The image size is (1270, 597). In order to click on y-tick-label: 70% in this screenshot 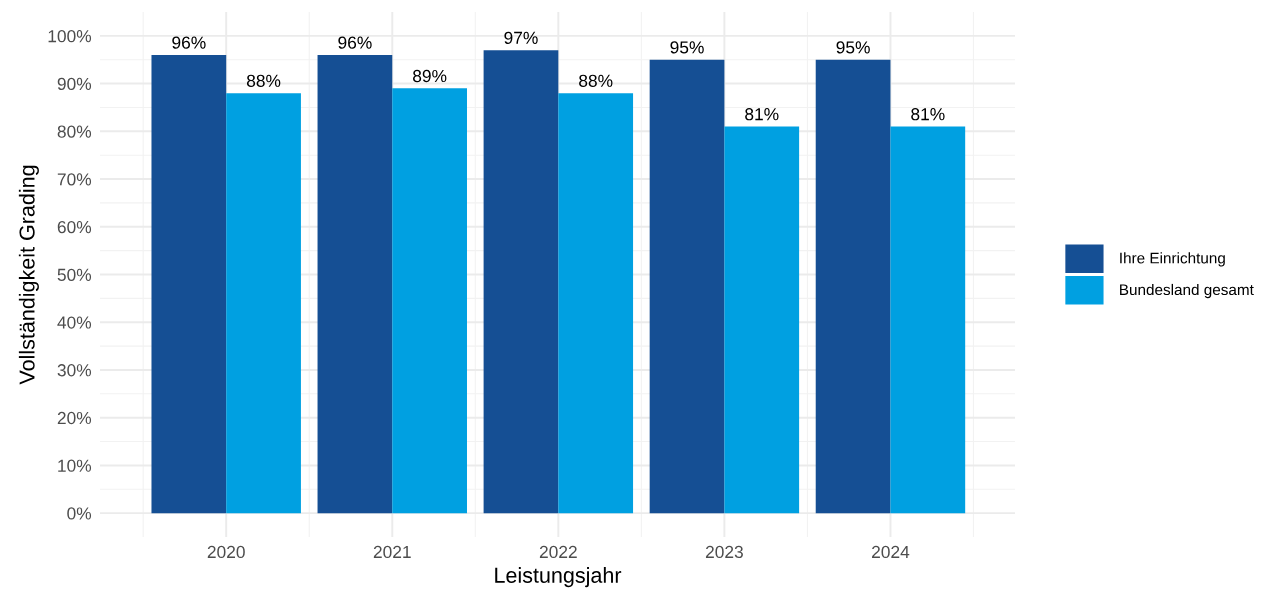, I will do `click(74, 179)`.